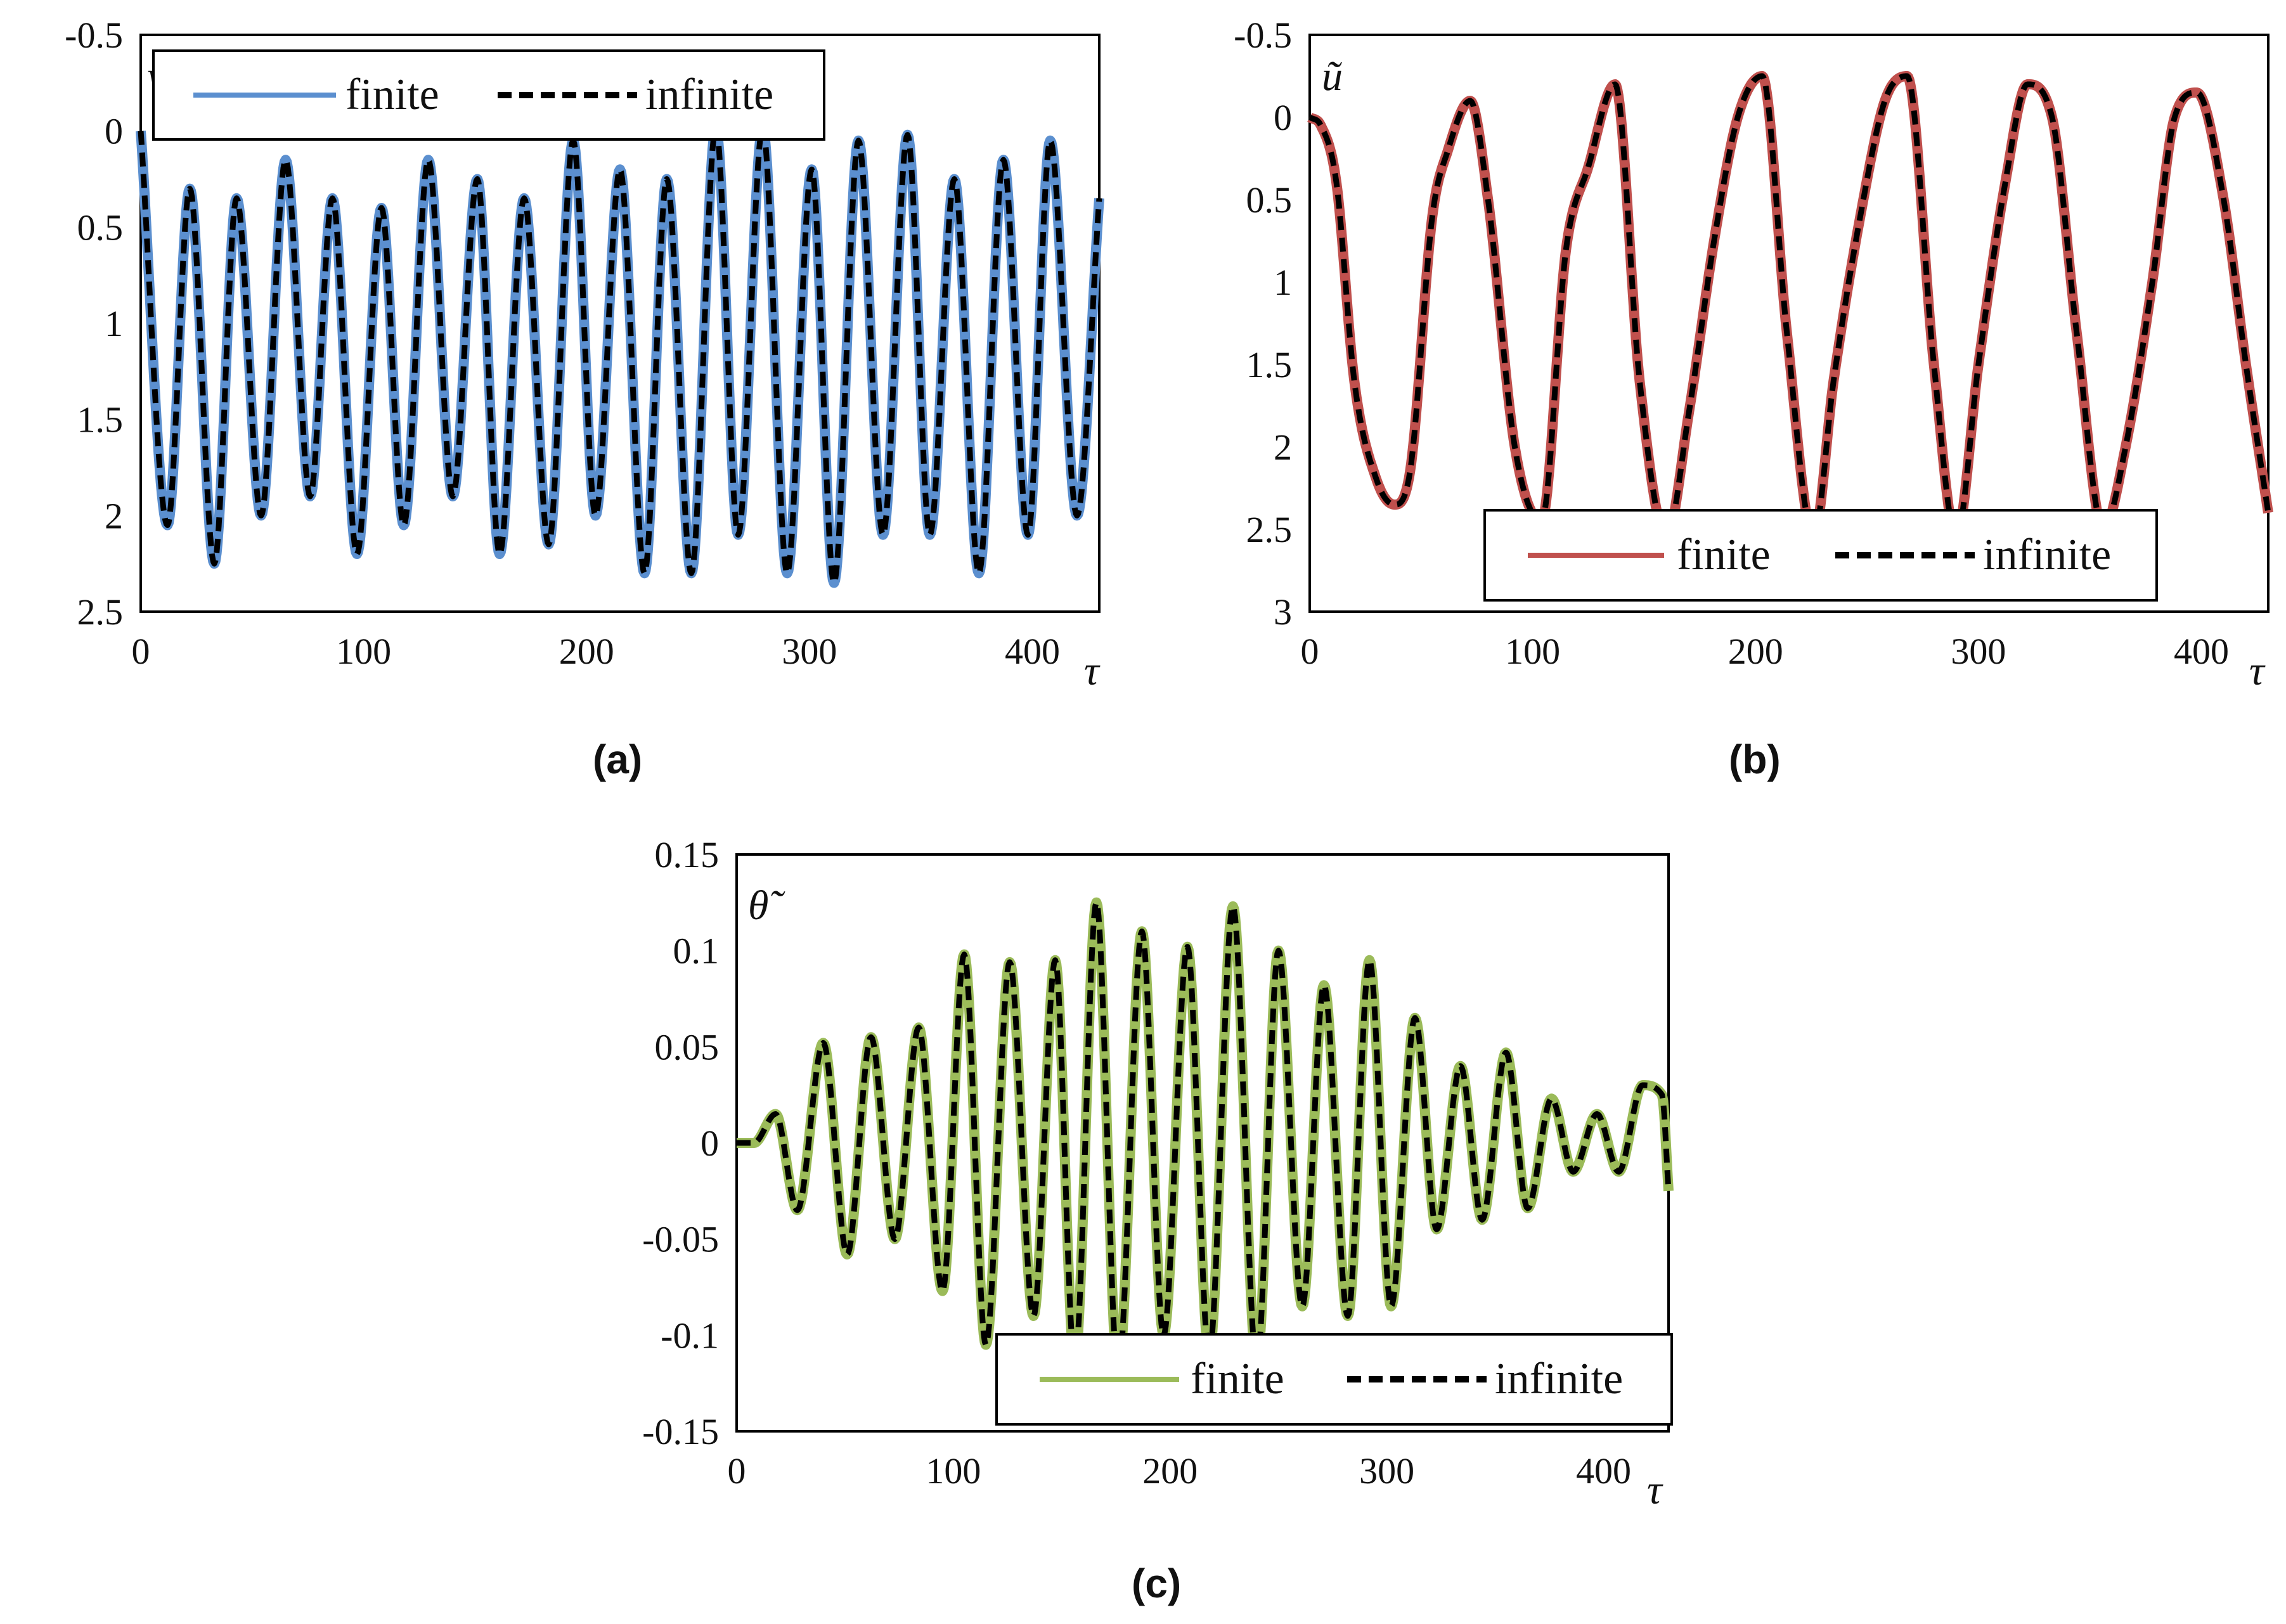 This screenshot has height=1624, width=2286. What do you see at coordinates (690, 1336) in the screenshot?
I see `y-tick-label: -0.1` at bounding box center [690, 1336].